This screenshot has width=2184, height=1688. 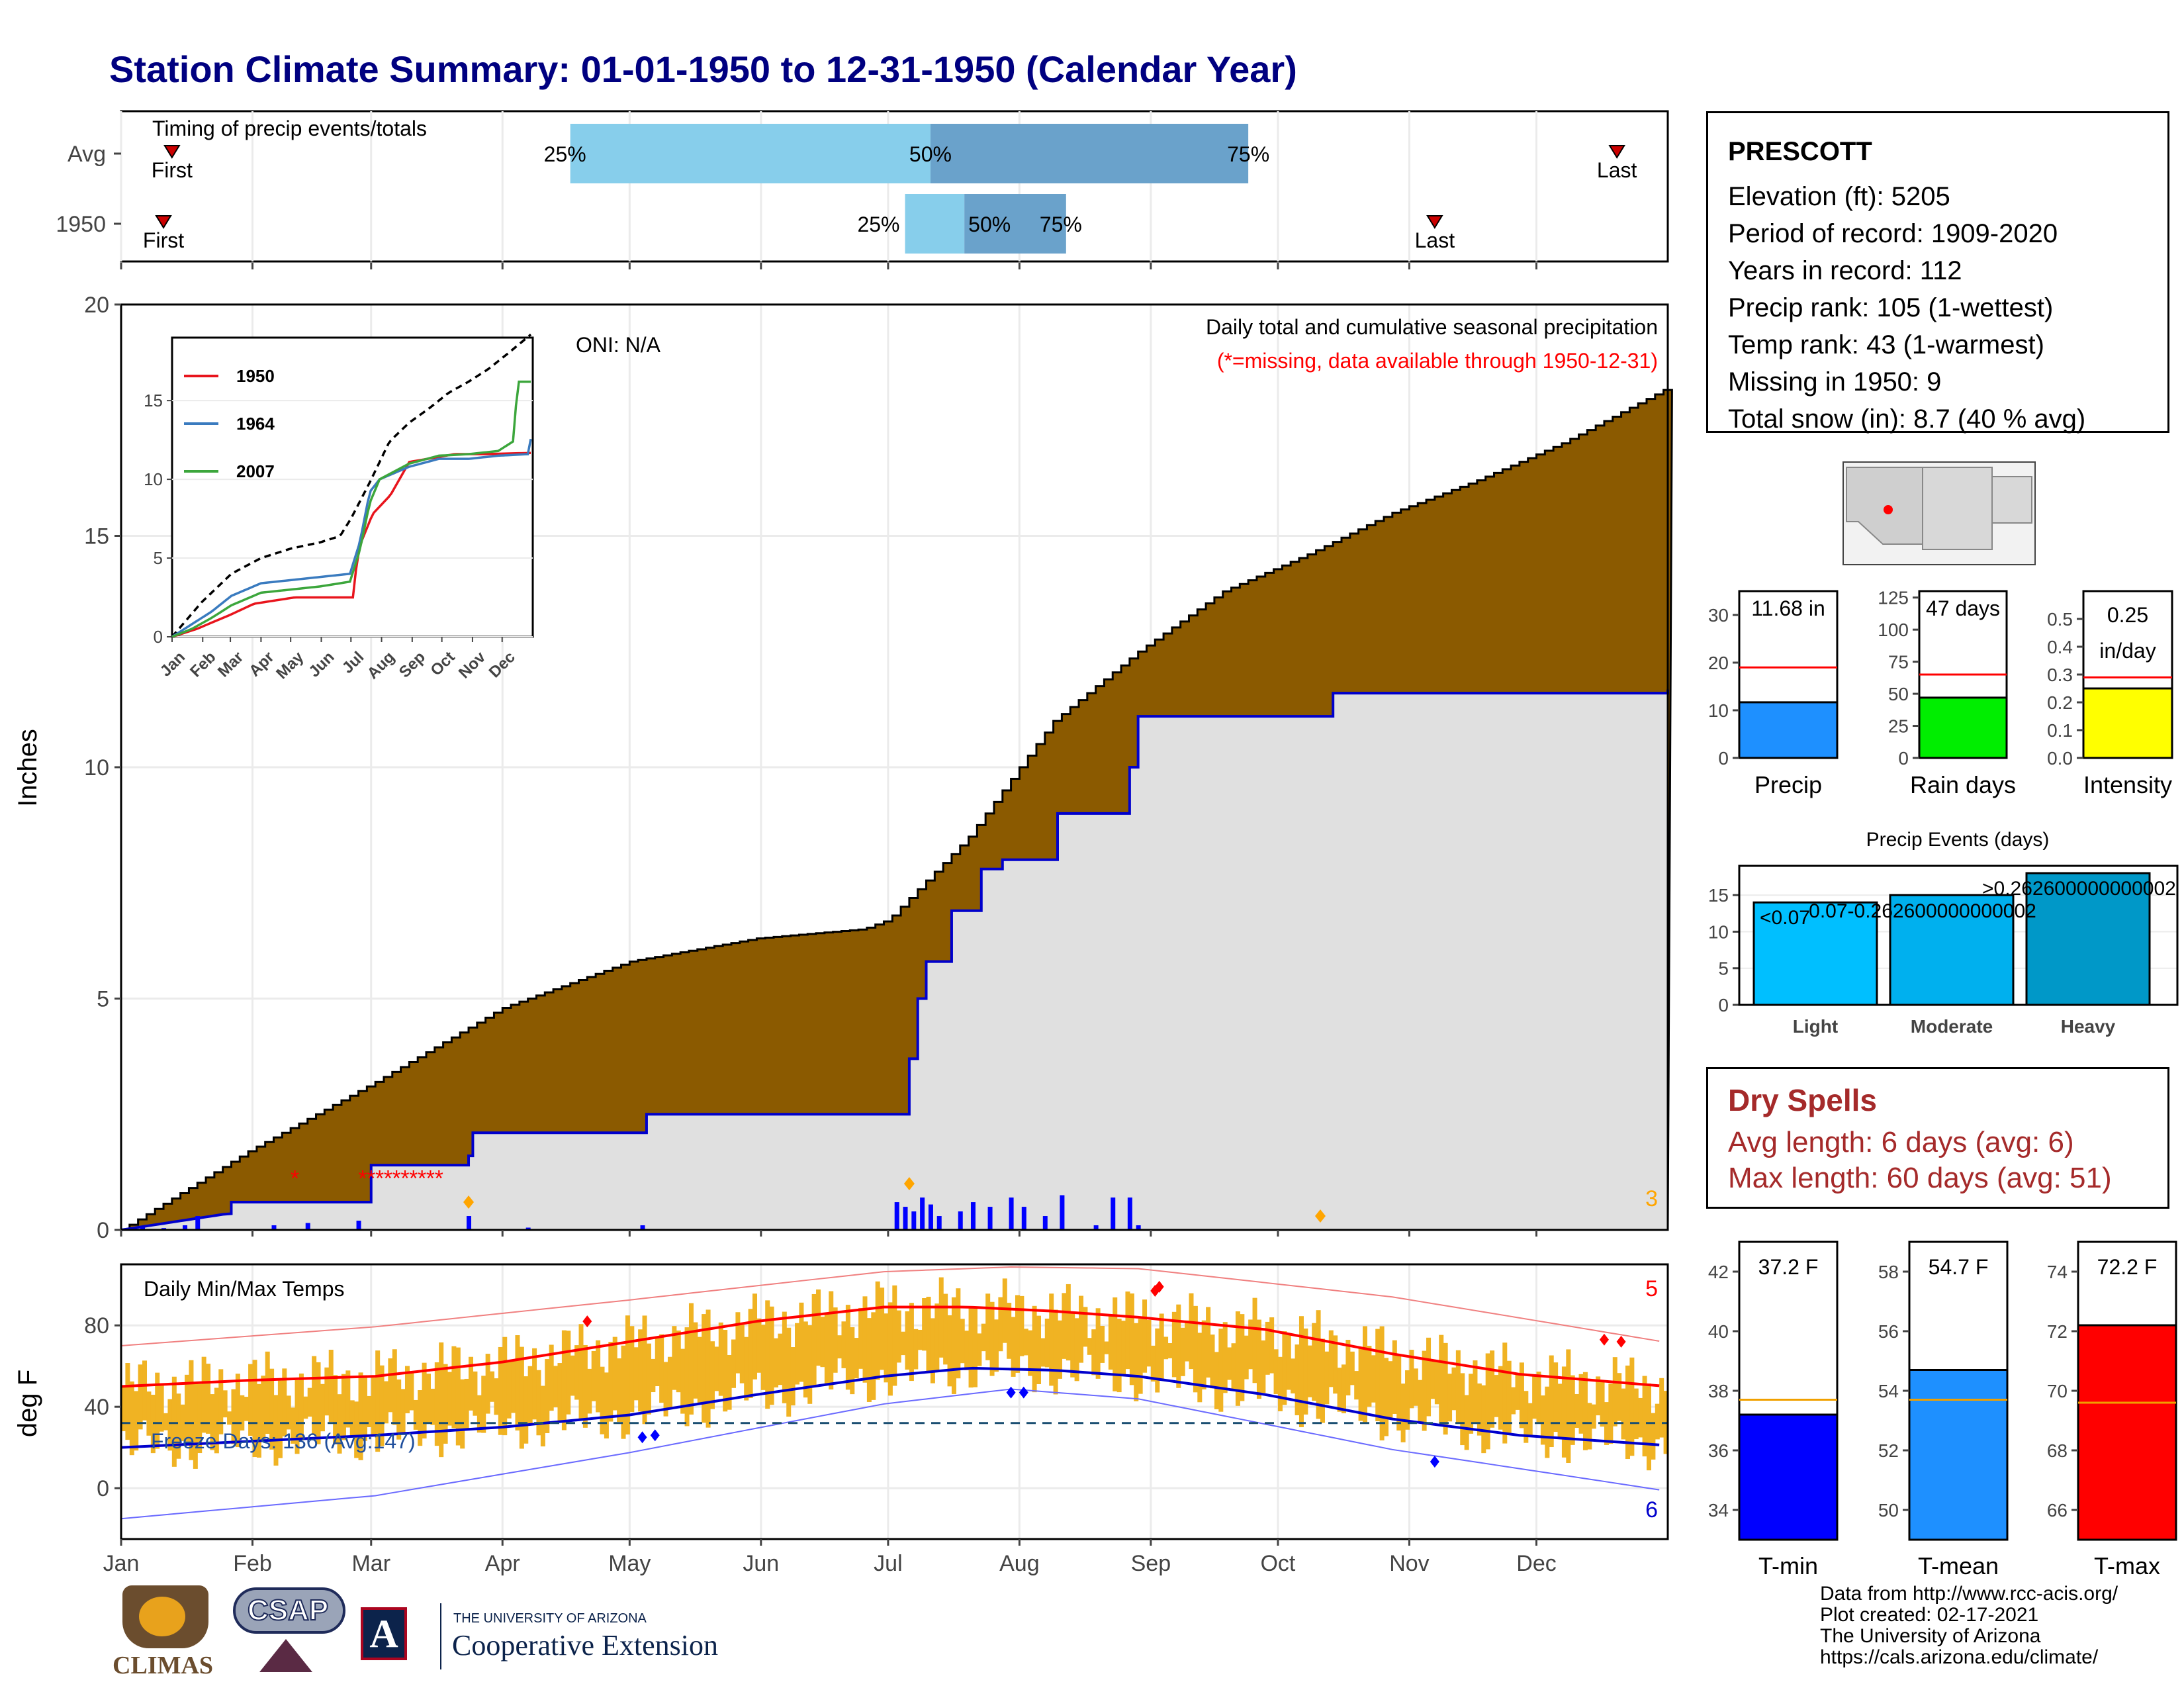 I want to click on record-high-line, so click(x=890, y=1306).